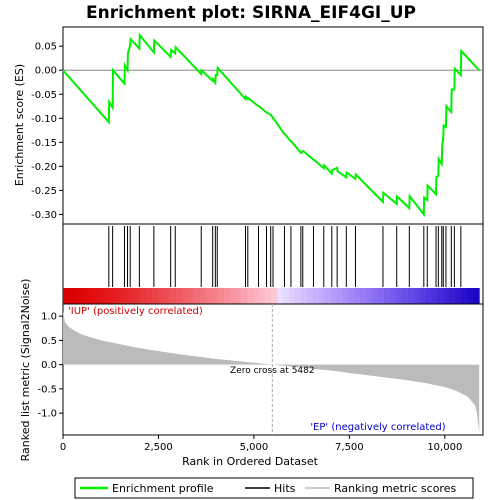 Image resolution: width=500 pixels, height=500 pixels. What do you see at coordinates (25, 370) in the screenshot?
I see `bottom-y-axis-label: Ranked list metric (Signal2Noise)` at bounding box center [25, 370].